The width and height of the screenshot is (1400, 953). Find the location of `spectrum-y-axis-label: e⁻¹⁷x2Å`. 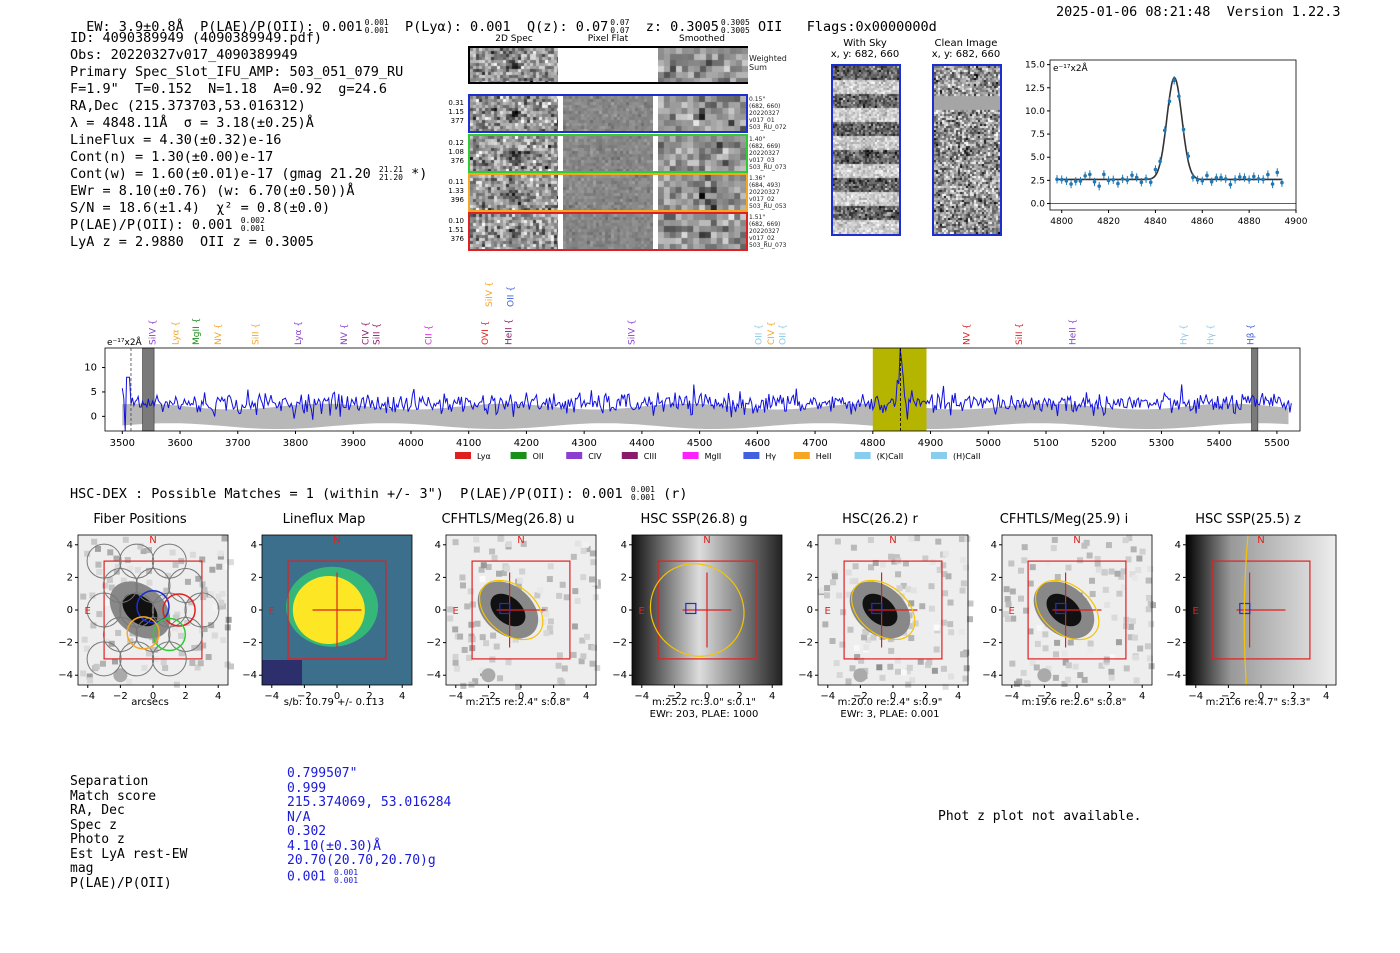

spectrum-y-axis-label: e⁻¹⁷x2Å is located at coordinates (125, 342).